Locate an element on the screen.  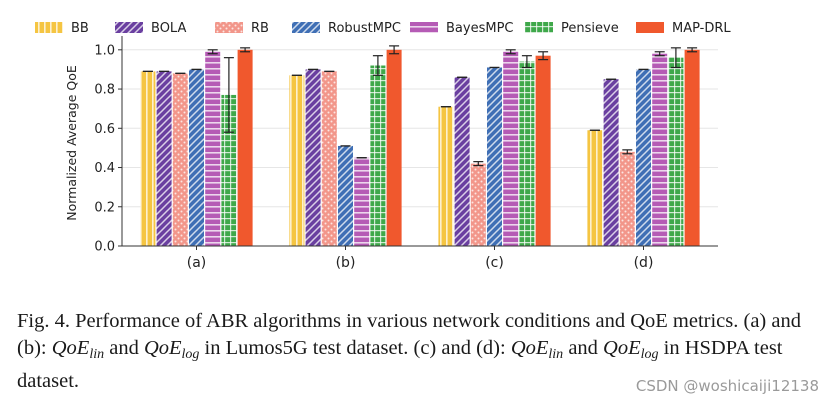
math-qoe-log-2: QoElog is located at coordinates (631, 349).